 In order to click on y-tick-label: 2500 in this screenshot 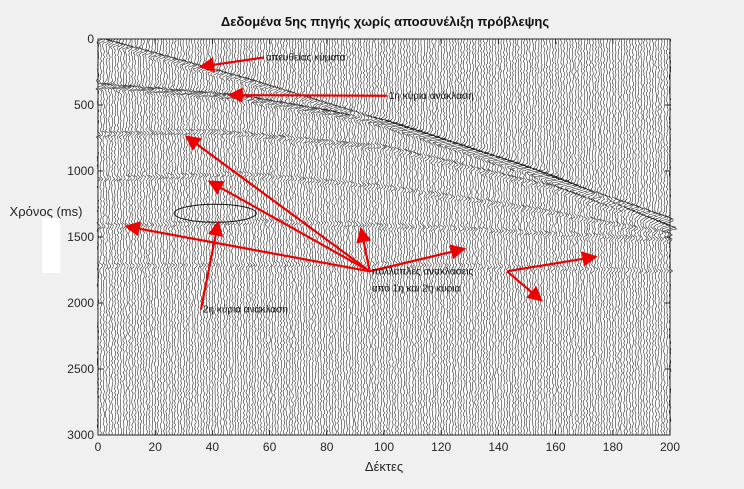, I will do `click(80, 369)`.